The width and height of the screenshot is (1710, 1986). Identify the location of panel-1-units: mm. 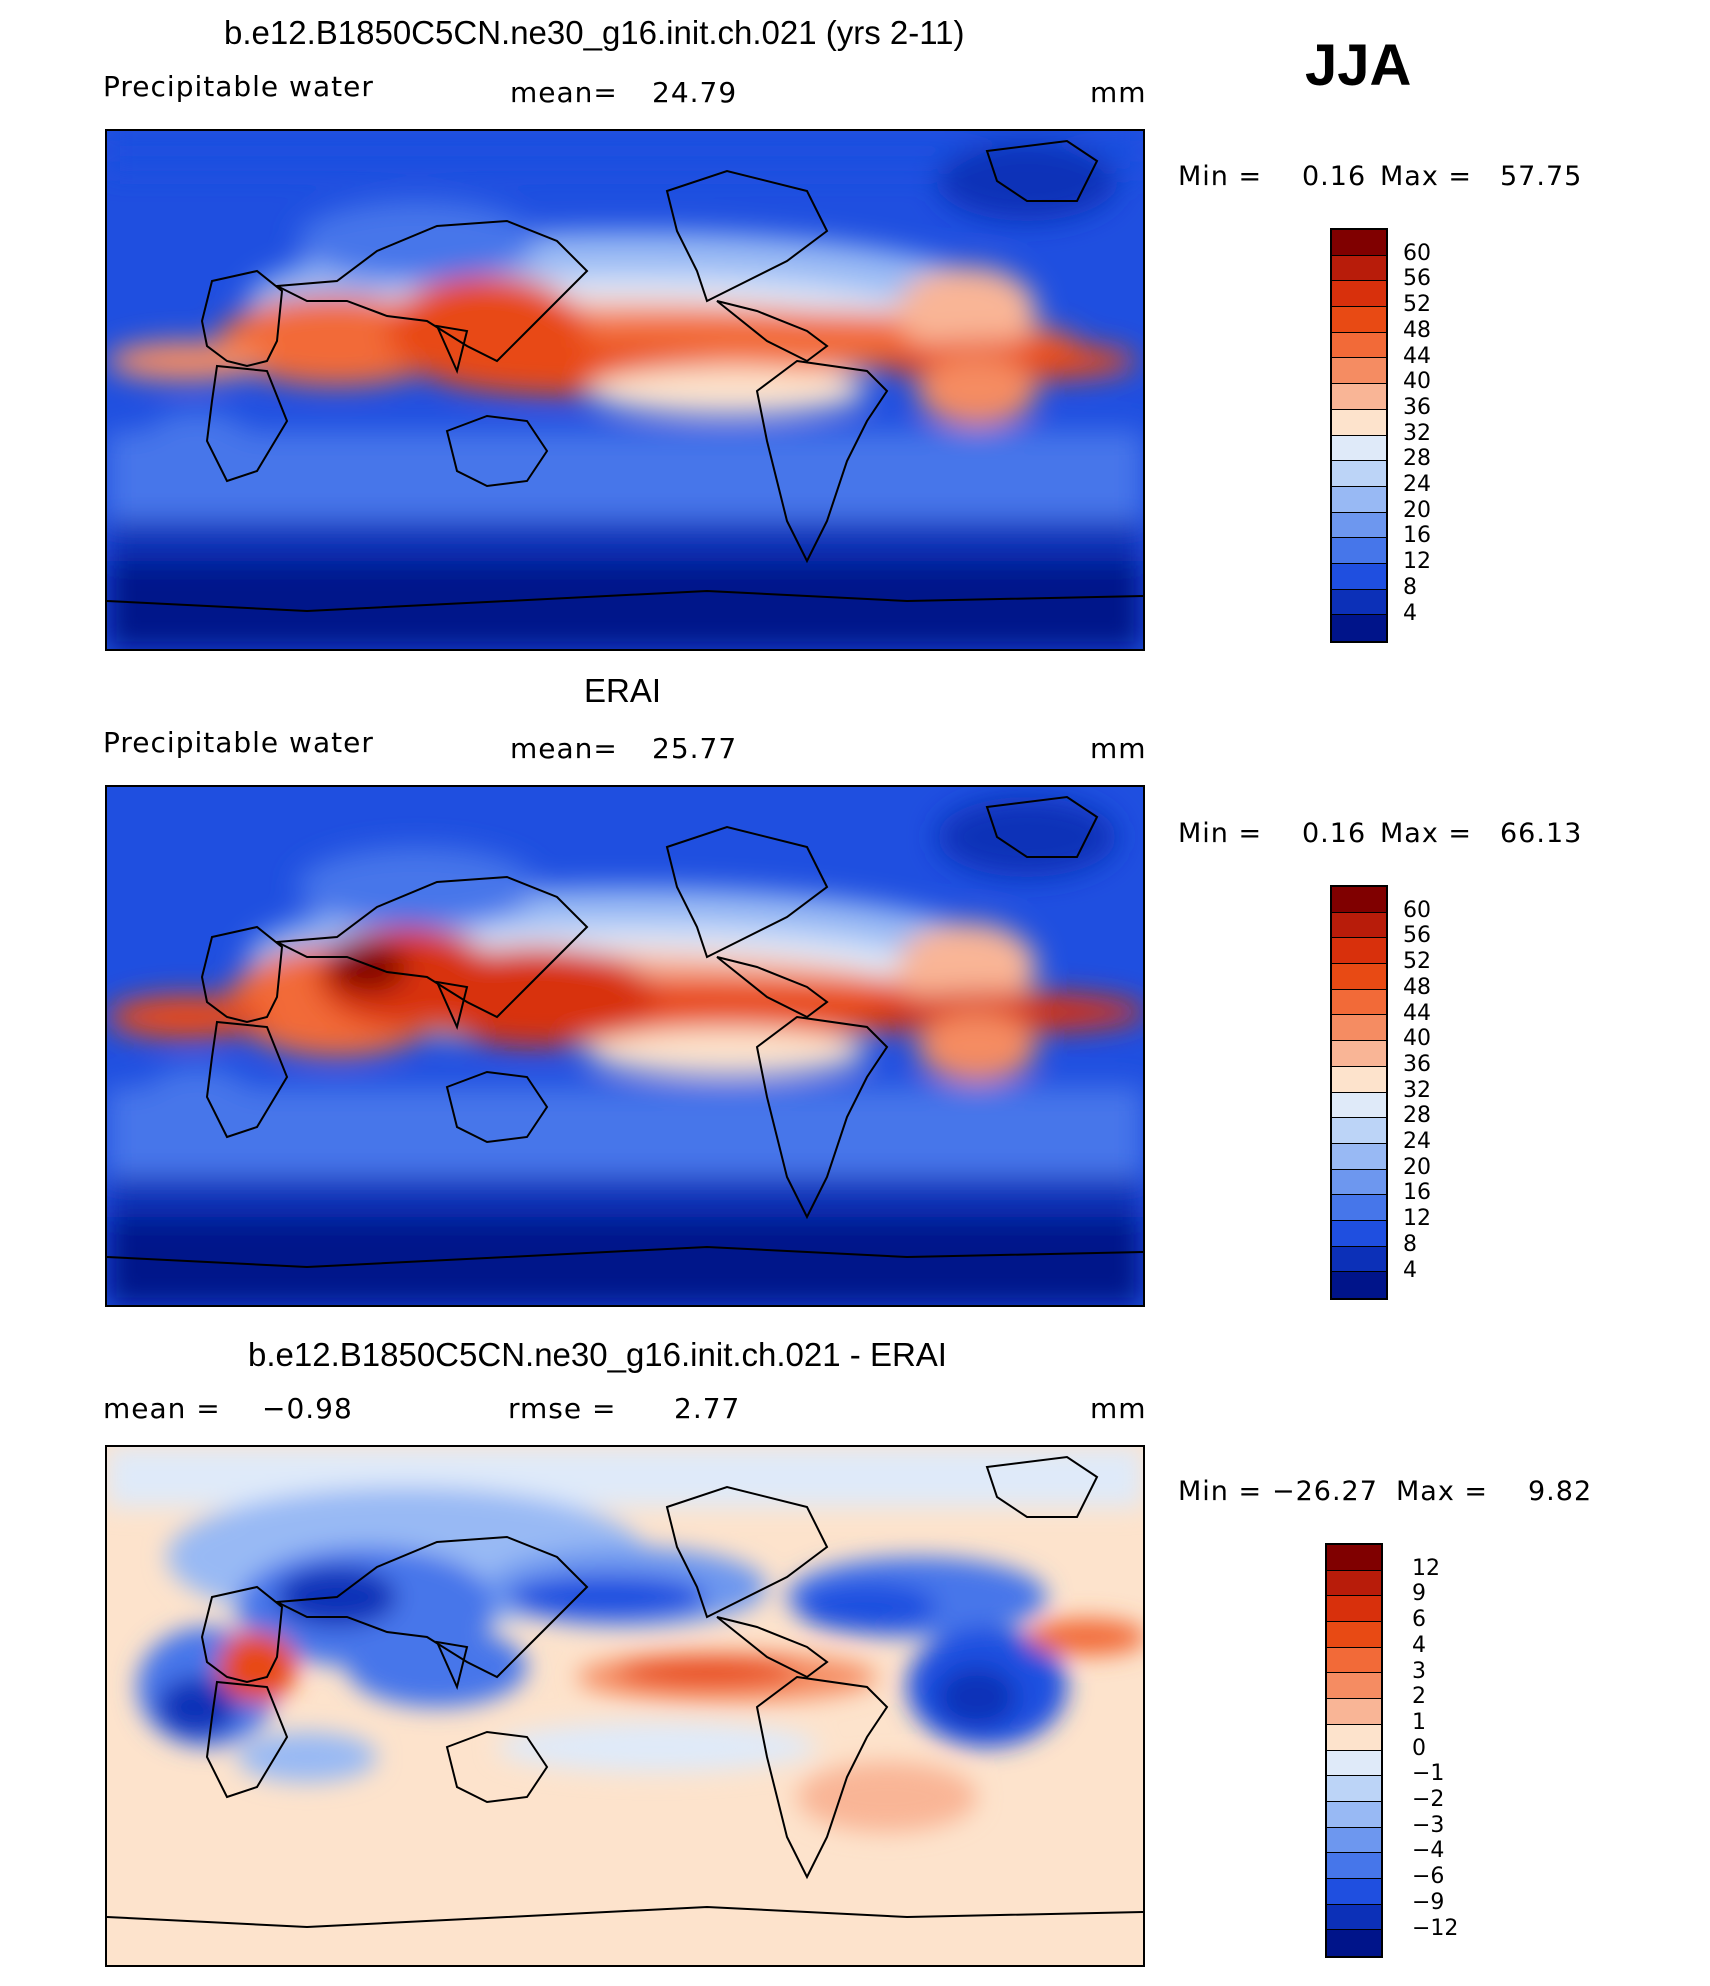
(1118, 92).